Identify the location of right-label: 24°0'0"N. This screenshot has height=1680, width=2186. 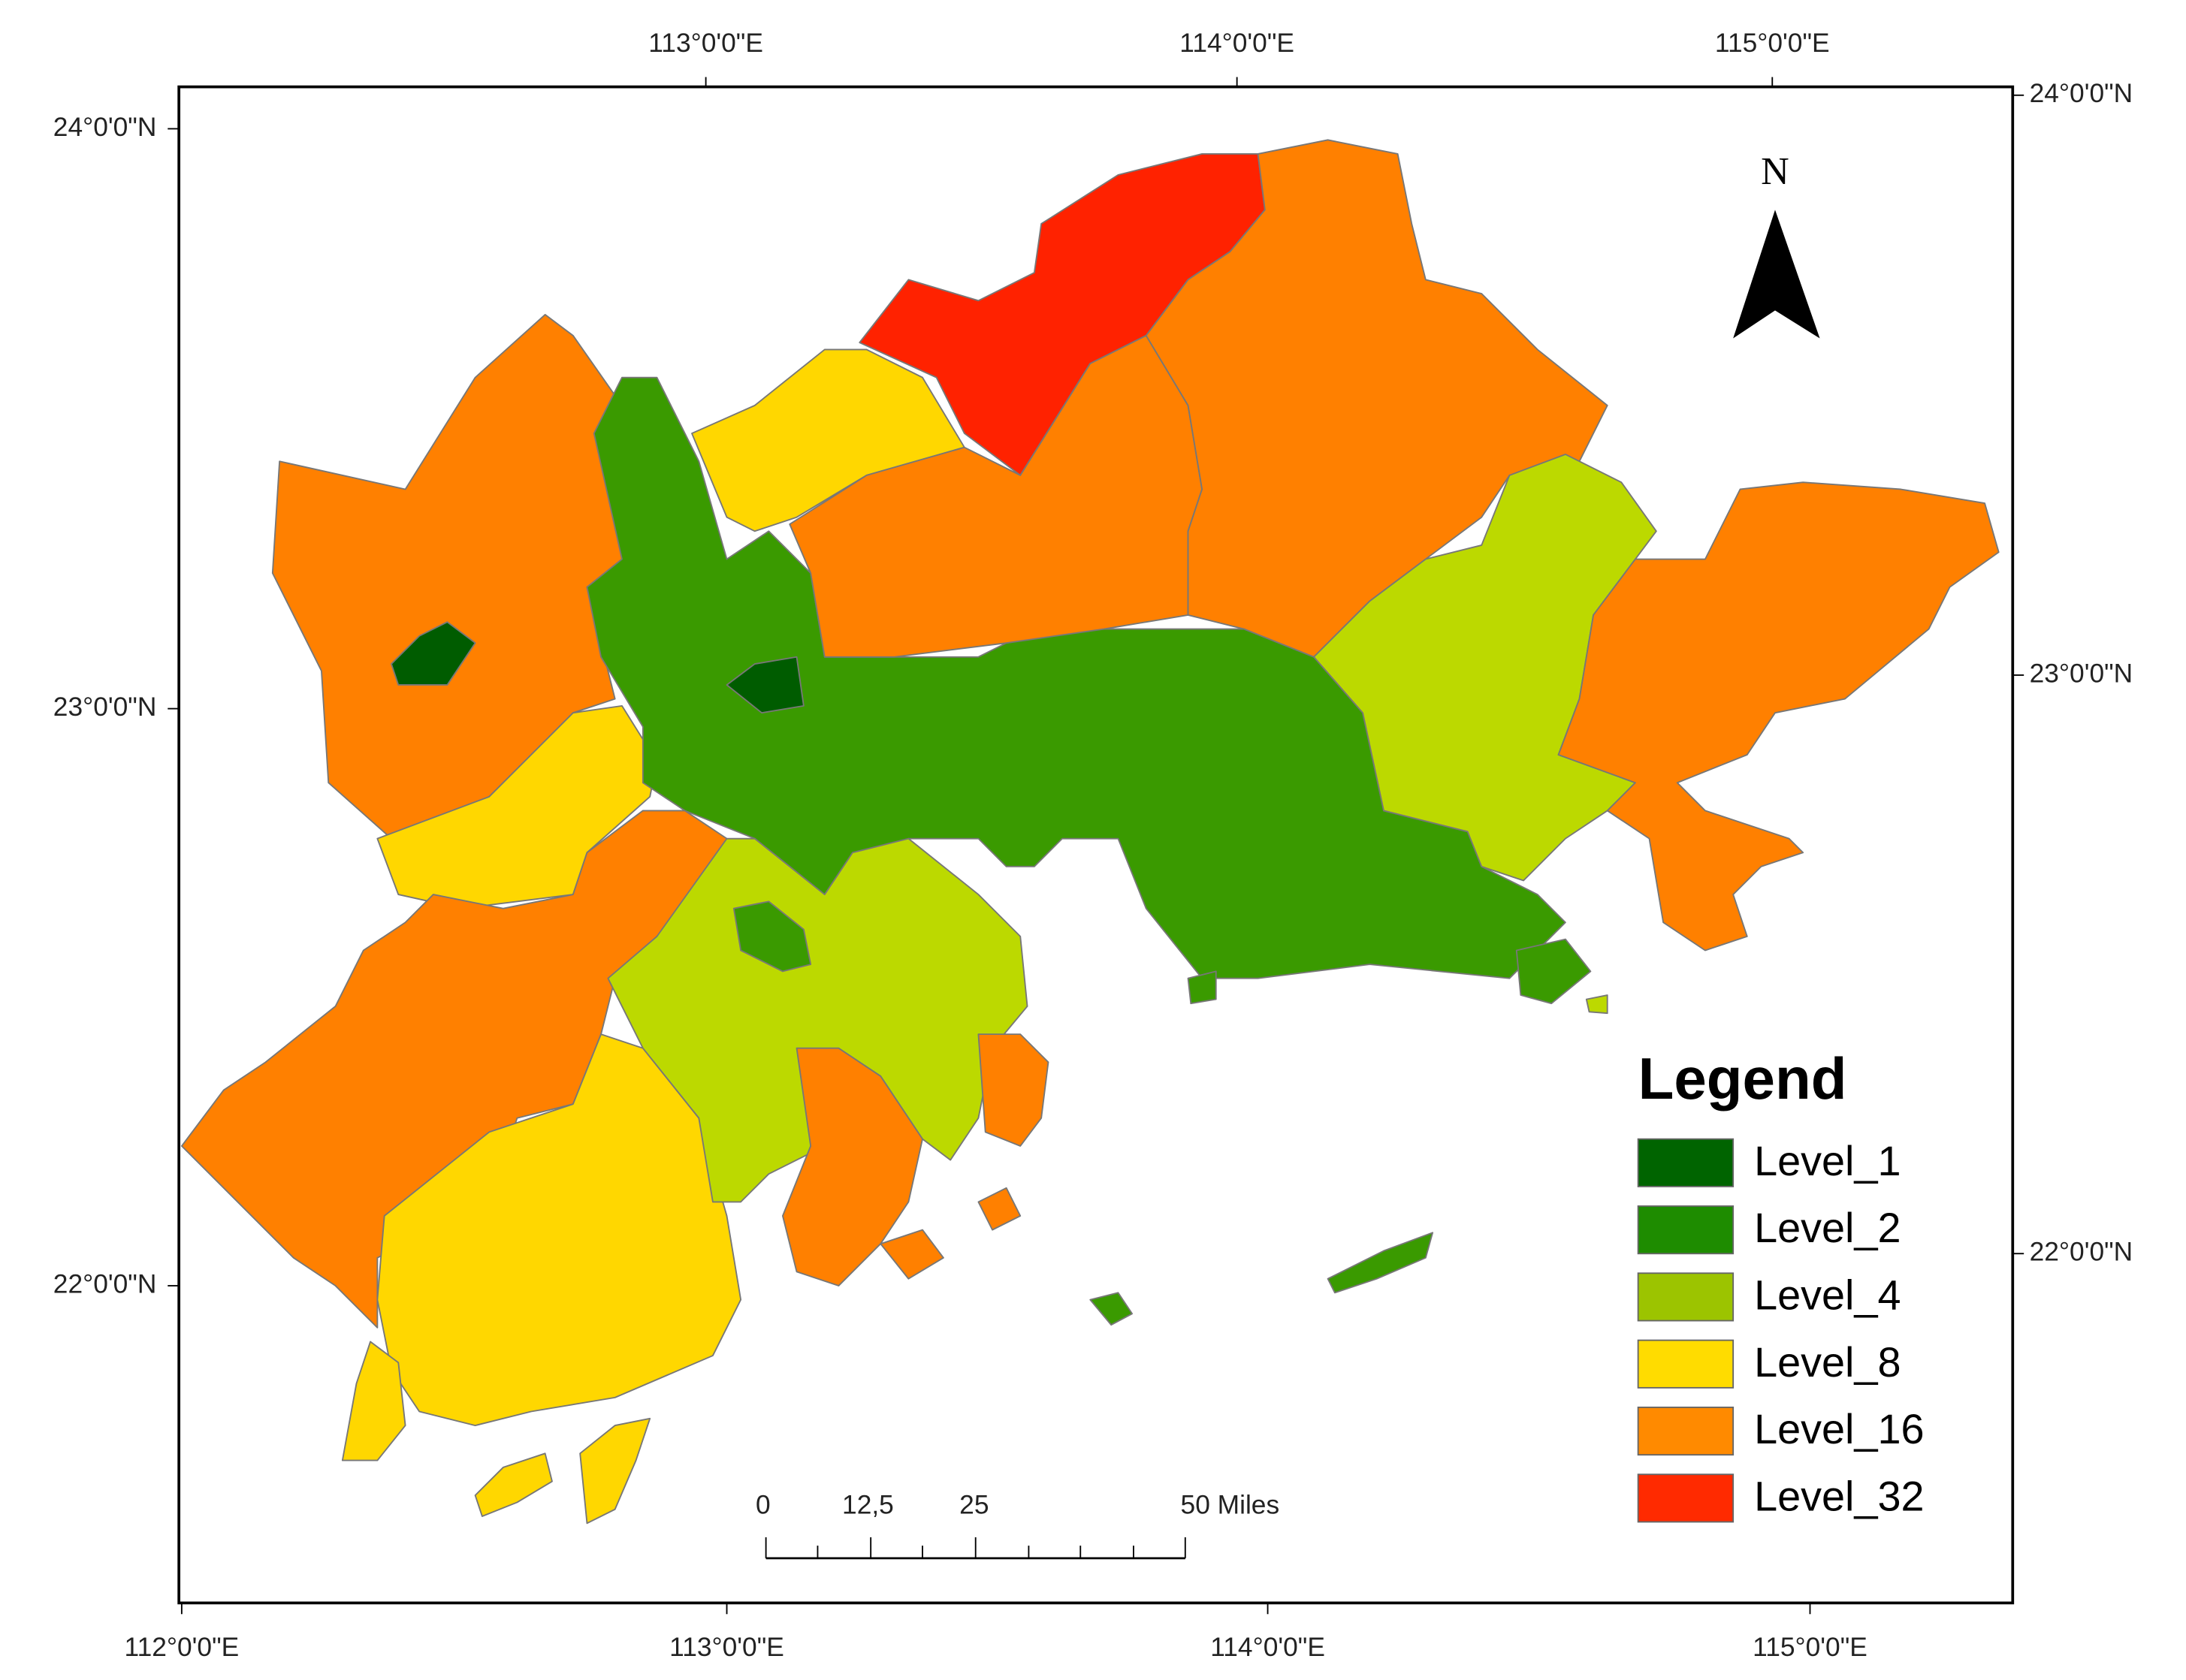
(2081, 93).